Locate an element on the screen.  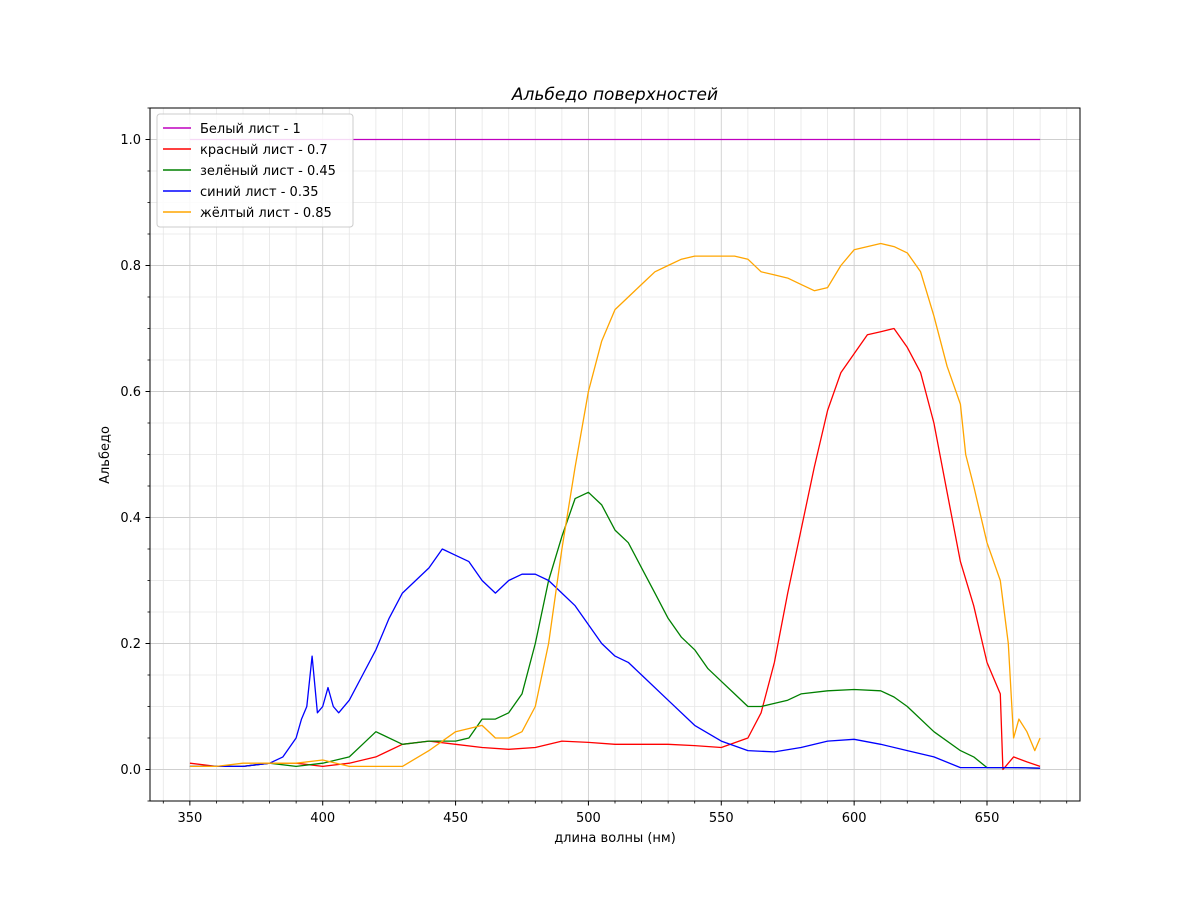
legend-label-4: жёлтый лист - 0.85 is located at coordinates (266, 213).